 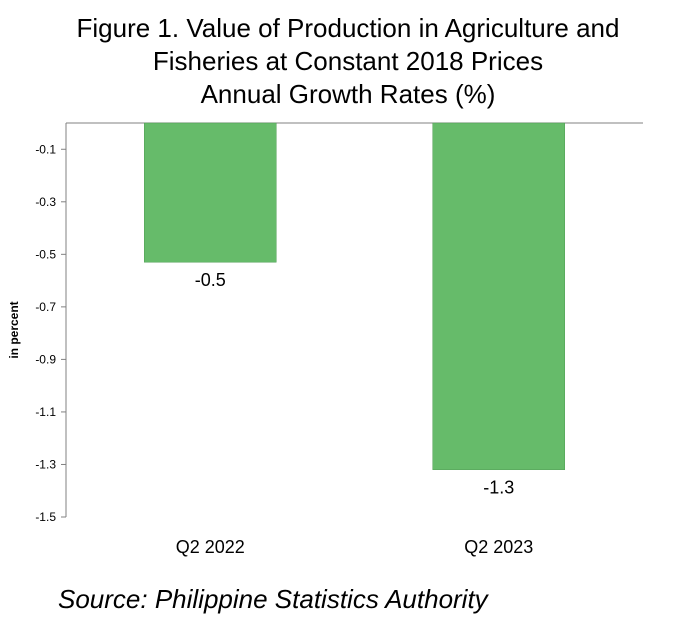 I want to click on y-tick-label: -0.1, so click(x=45, y=149).